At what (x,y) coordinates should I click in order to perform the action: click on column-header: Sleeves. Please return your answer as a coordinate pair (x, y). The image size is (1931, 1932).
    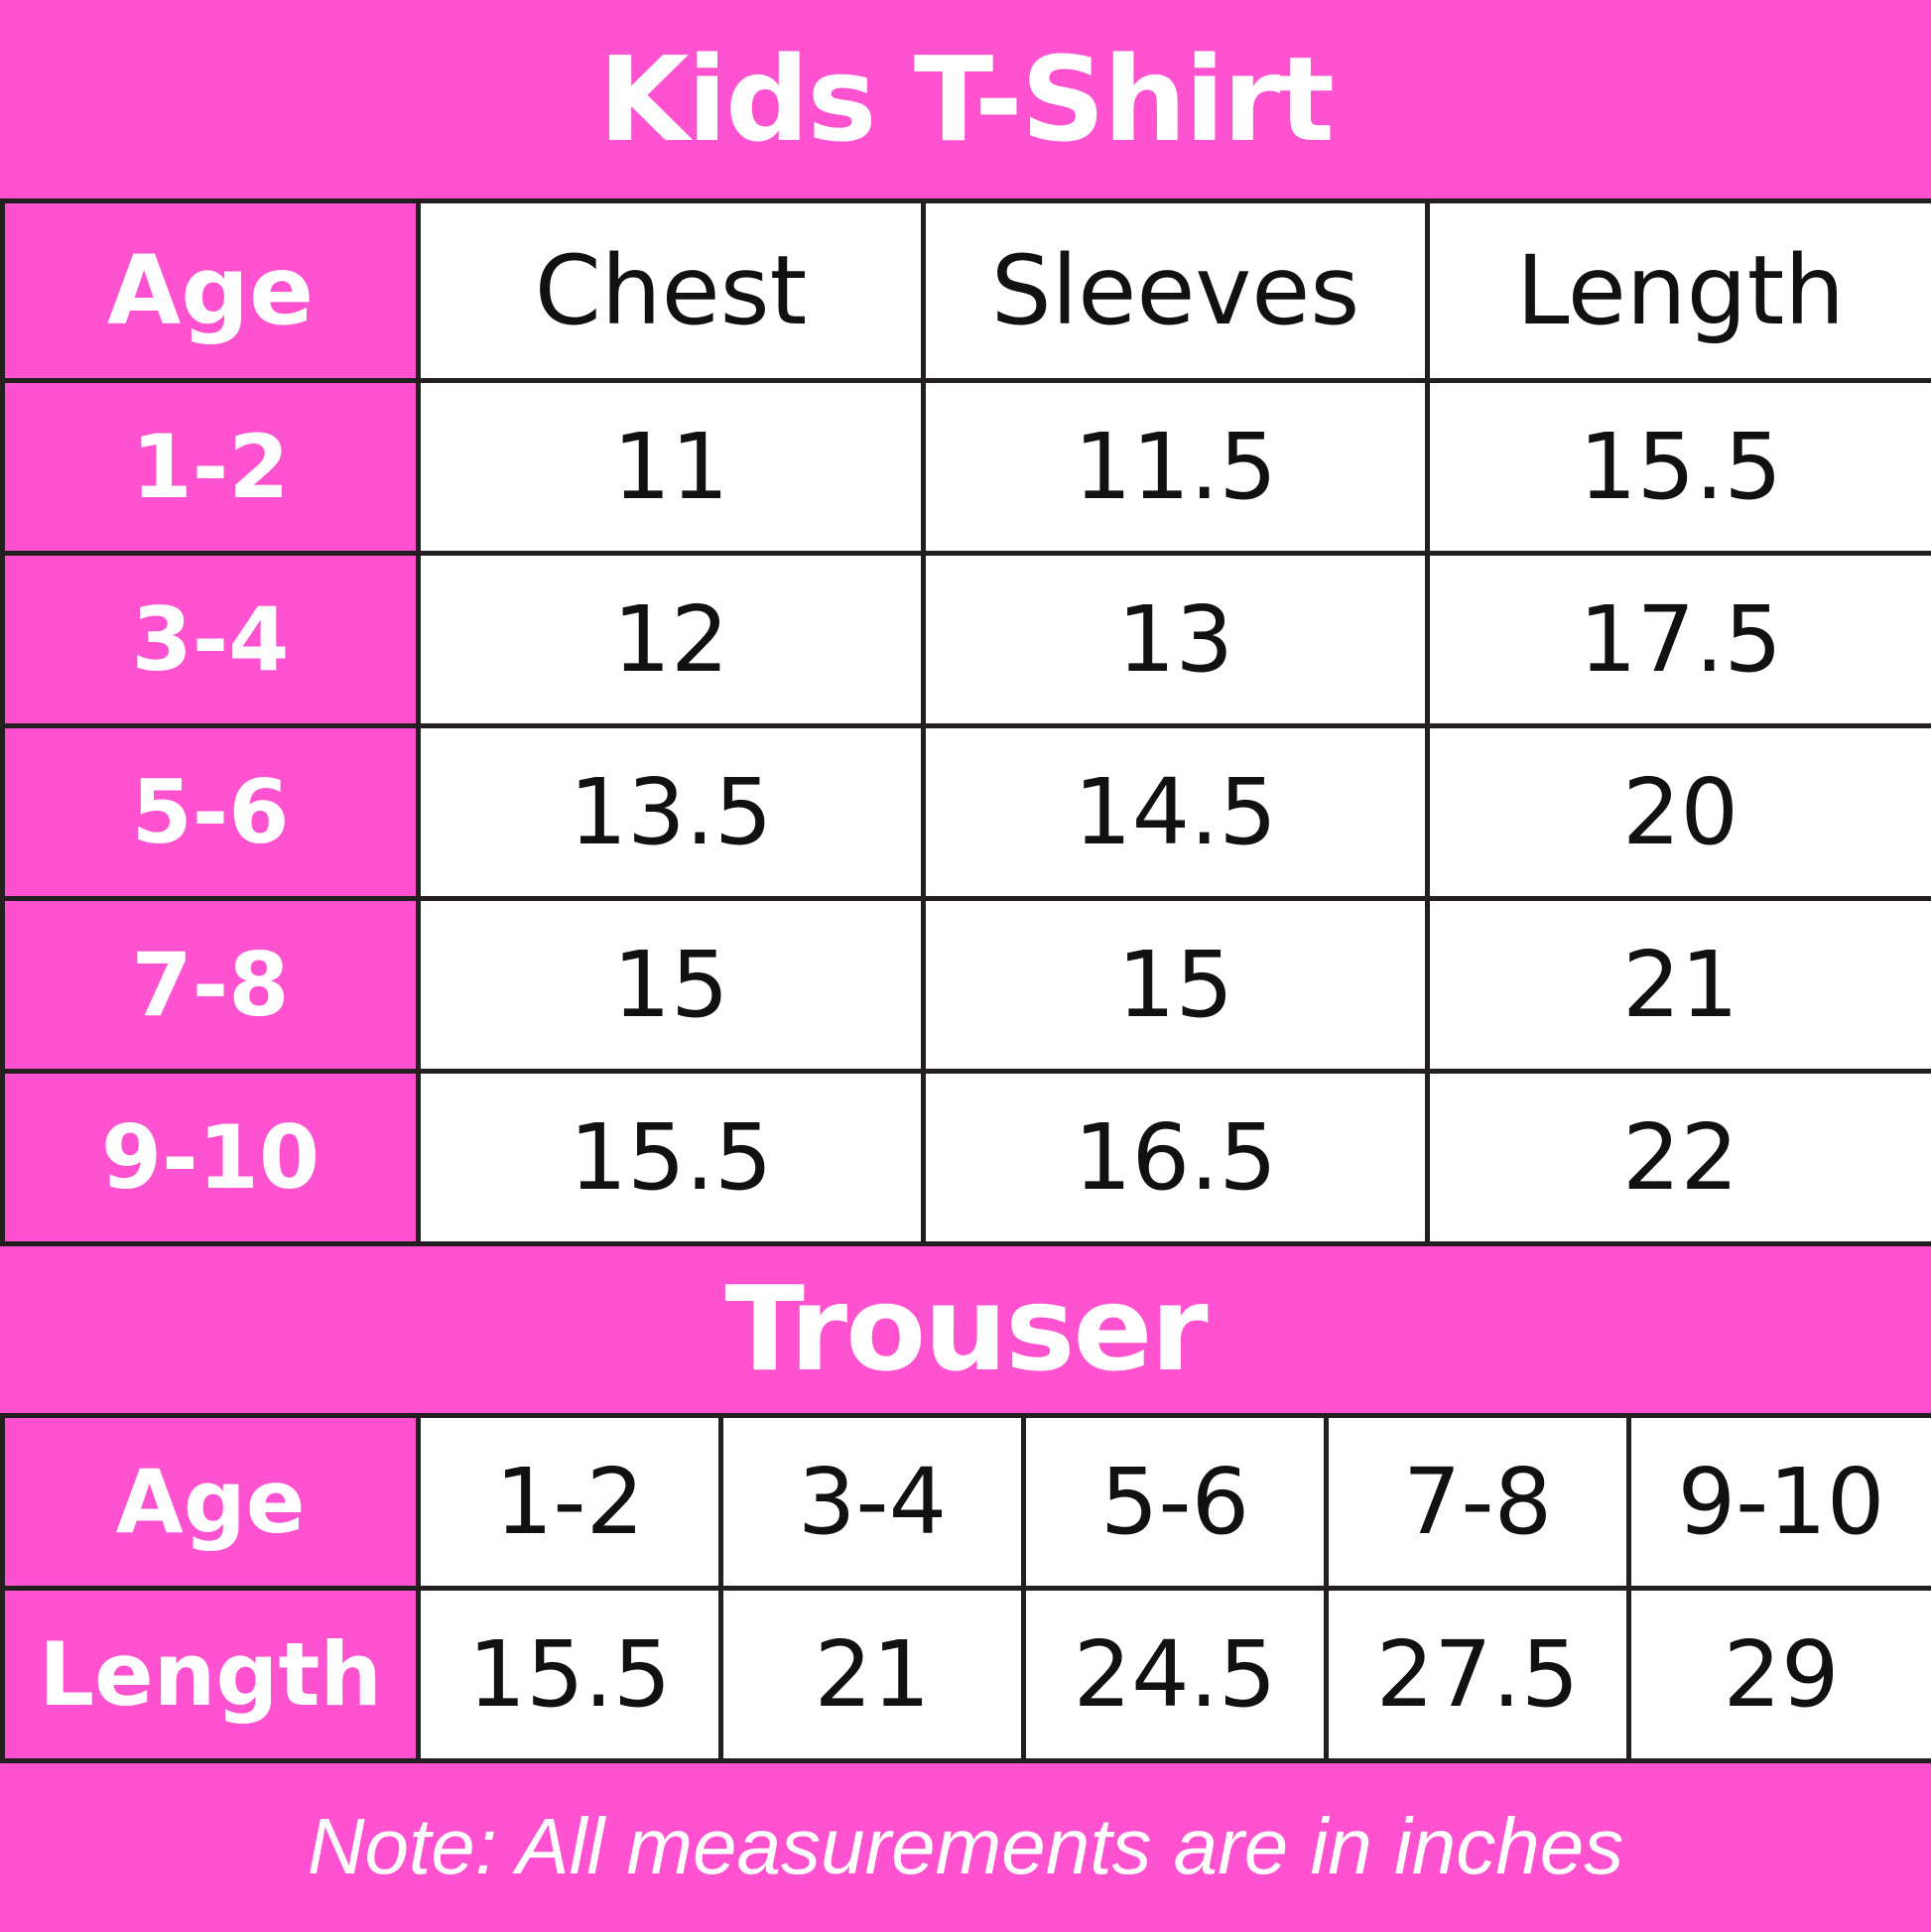
    Looking at the image, I should click on (1175, 291).